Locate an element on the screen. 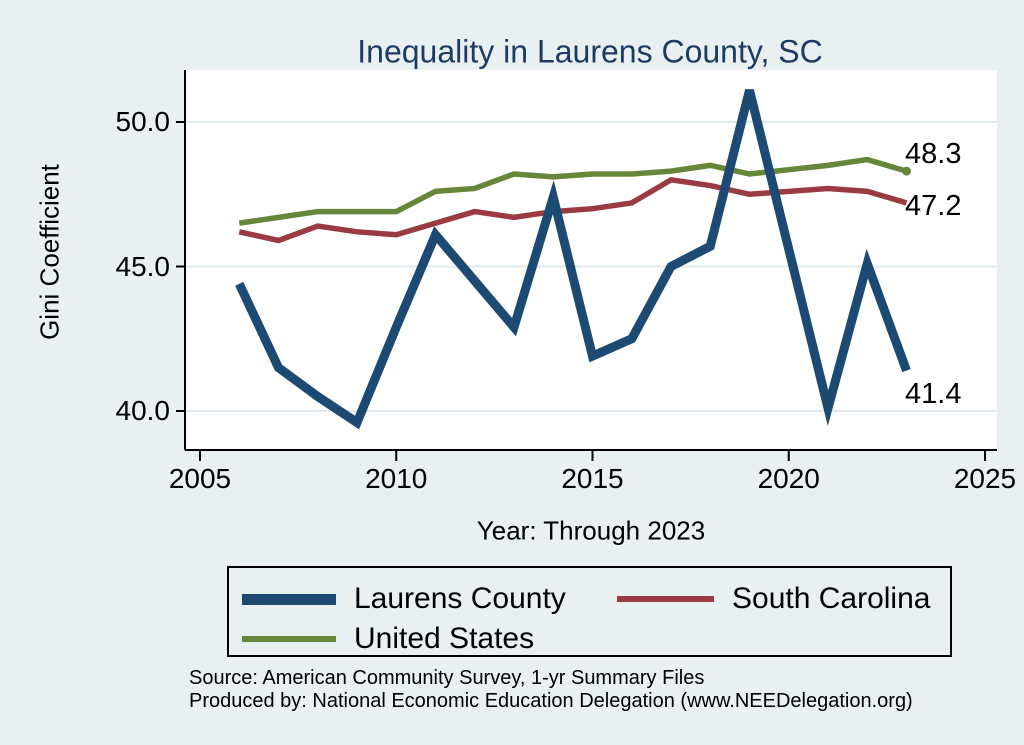 The image size is (1024, 745). legend-swatch-south-carolina is located at coordinates (665, 599).